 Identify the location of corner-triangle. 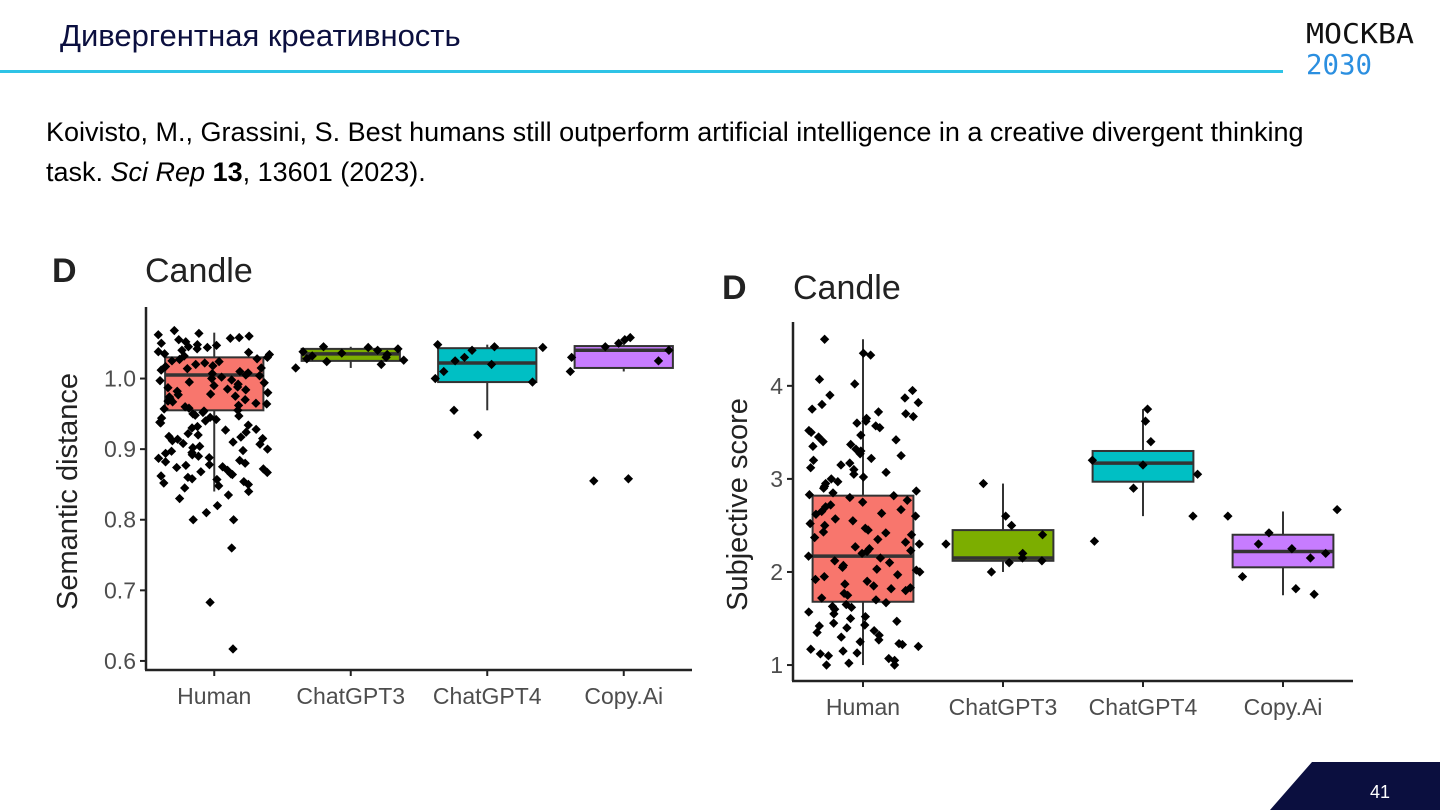
(1294, 786).